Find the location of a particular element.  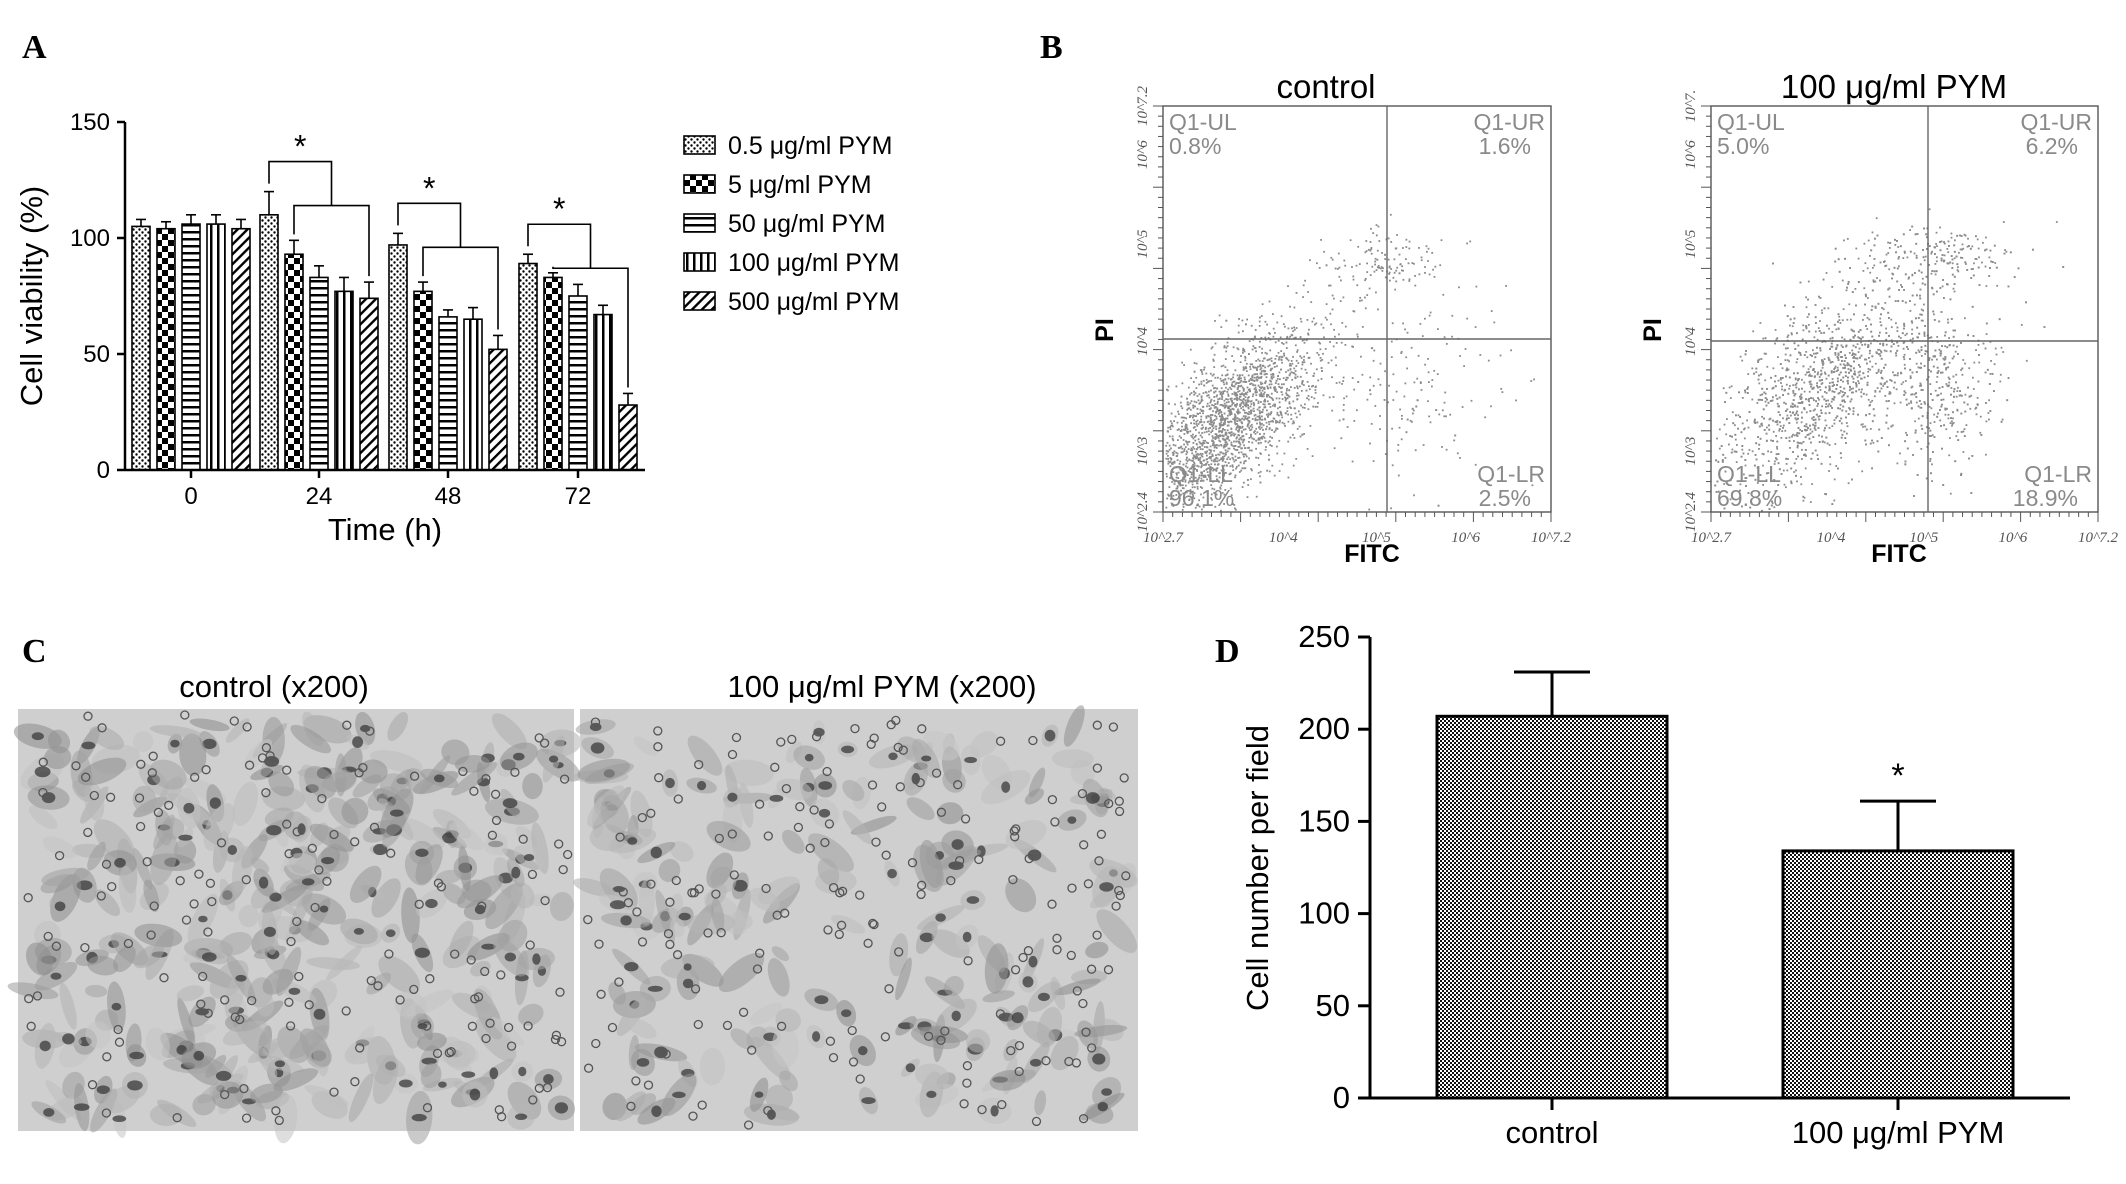

flow-plot-frame is located at coordinates (1357, 309).